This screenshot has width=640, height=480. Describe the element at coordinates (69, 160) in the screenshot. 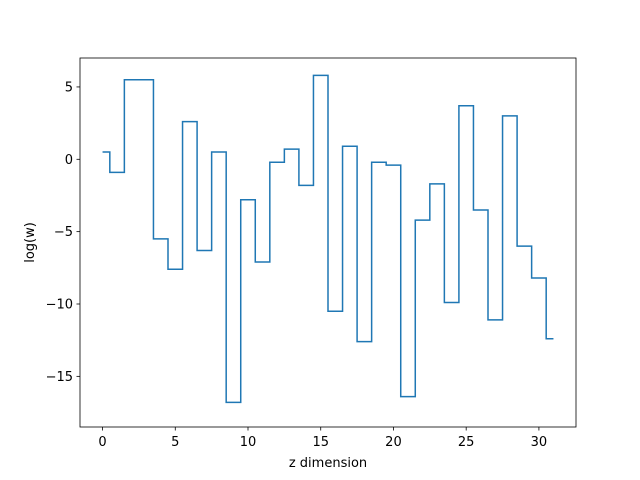

I see `y-tick-label: 0` at that location.